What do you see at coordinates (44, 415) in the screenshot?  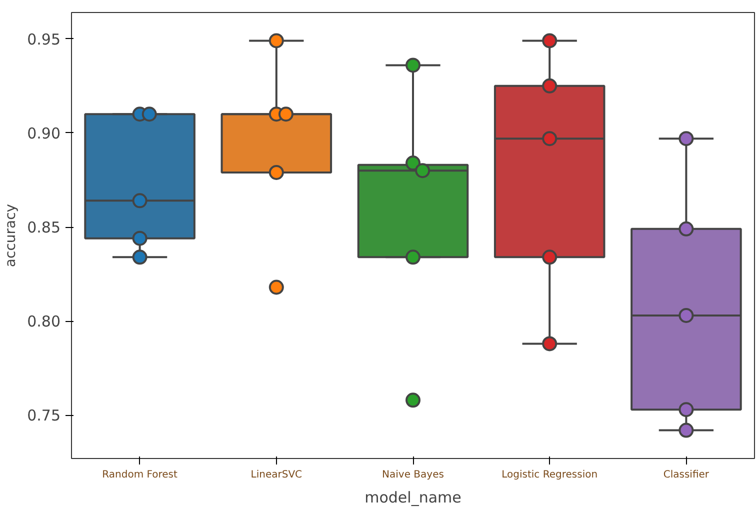 I see `y-tick-label: 0.75` at bounding box center [44, 415].